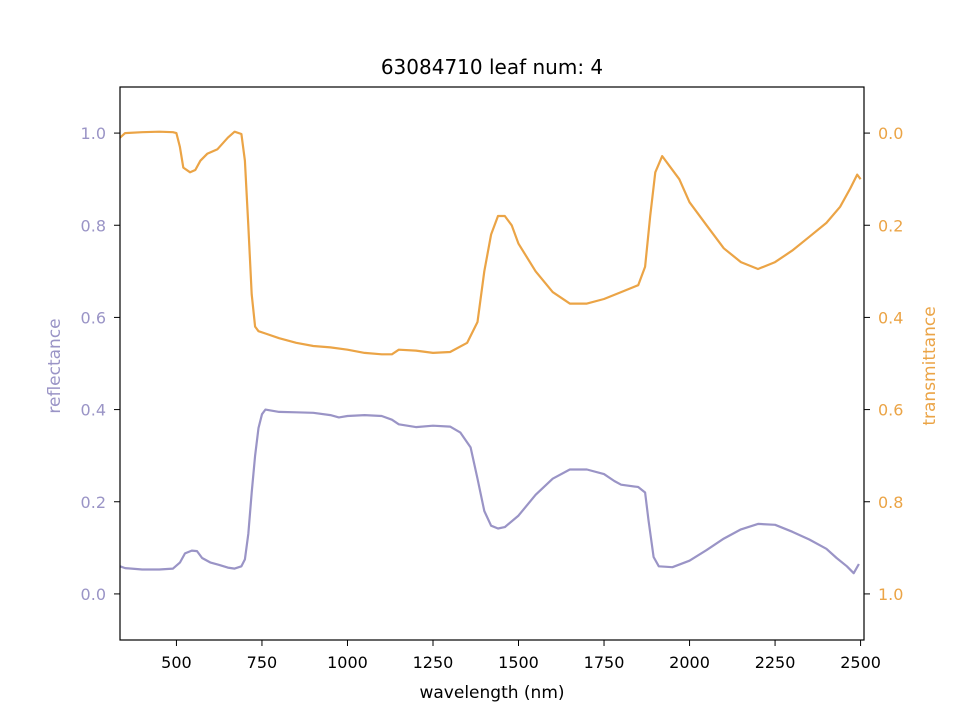 The image size is (960, 720). Describe the element at coordinates (93, 225) in the screenshot. I see `y-left-tick-label: 0.8` at that location.